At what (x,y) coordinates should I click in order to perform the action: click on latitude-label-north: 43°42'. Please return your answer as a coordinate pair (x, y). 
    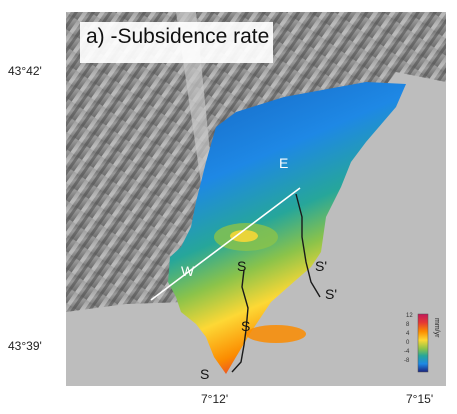
    Looking at the image, I should click on (25, 71).